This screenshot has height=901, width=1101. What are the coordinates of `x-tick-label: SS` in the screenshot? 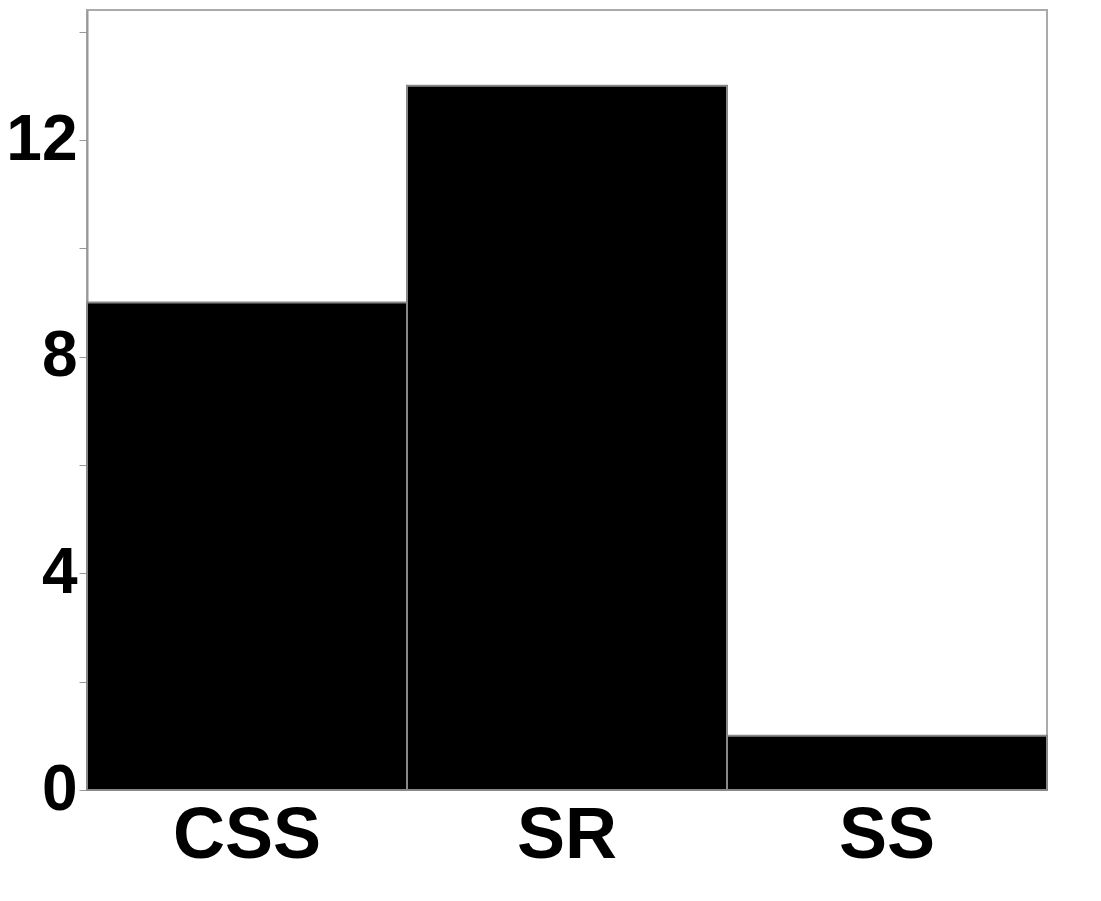 It's located at (887, 832).